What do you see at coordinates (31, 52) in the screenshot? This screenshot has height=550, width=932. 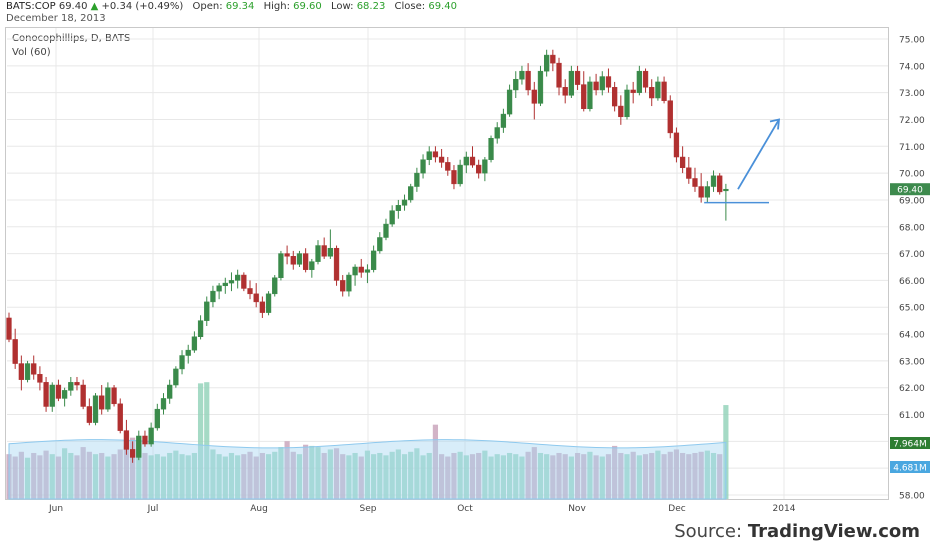 I see `volume-legend: Vol (60)` at bounding box center [31, 52].